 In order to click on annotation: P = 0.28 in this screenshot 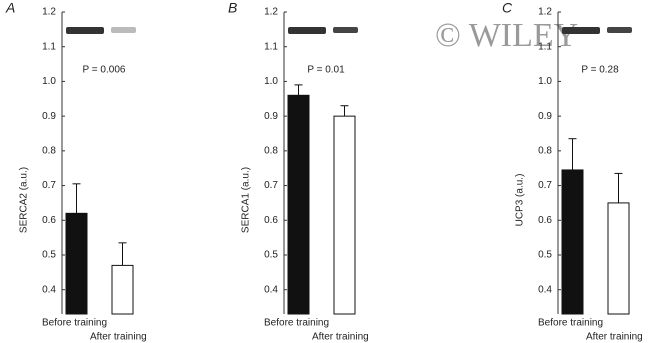, I will do `click(600, 70)`.